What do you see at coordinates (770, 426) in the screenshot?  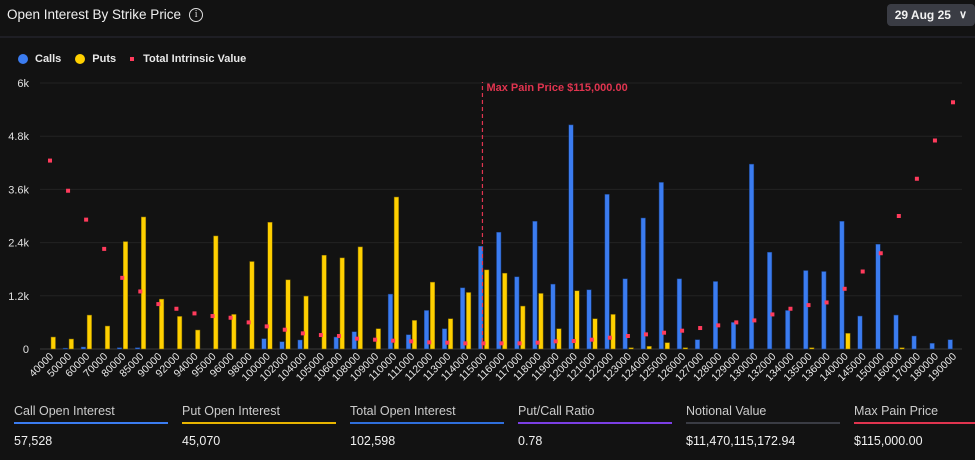 I see `stat-notional-value: Notional Value $11,470,115,172.94` at bounding box center [770, 426].